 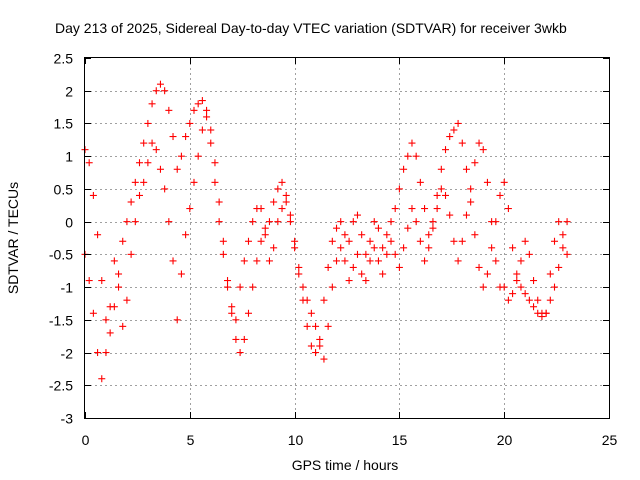 I want to click on y-tick-label: -1.5, so click(x=61, y=321).